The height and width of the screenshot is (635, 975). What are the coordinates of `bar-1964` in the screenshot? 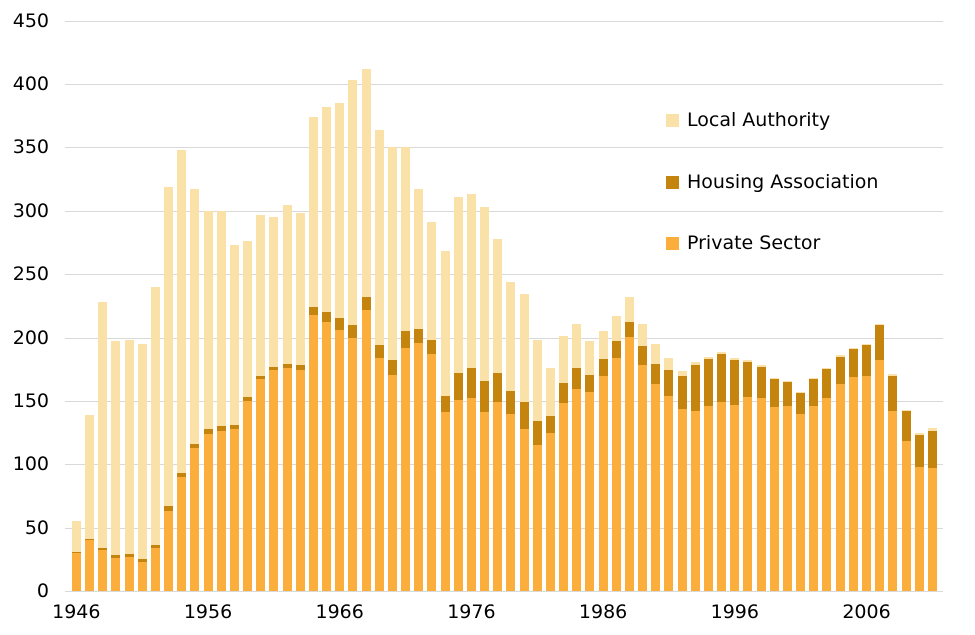 It's located at (313, 354).